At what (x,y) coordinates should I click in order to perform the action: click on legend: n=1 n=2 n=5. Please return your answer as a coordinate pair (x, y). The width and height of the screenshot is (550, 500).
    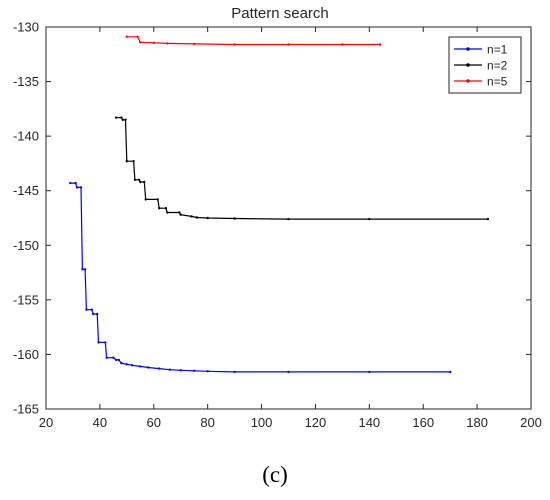
    Looking at the image, I should click on (485, 65).